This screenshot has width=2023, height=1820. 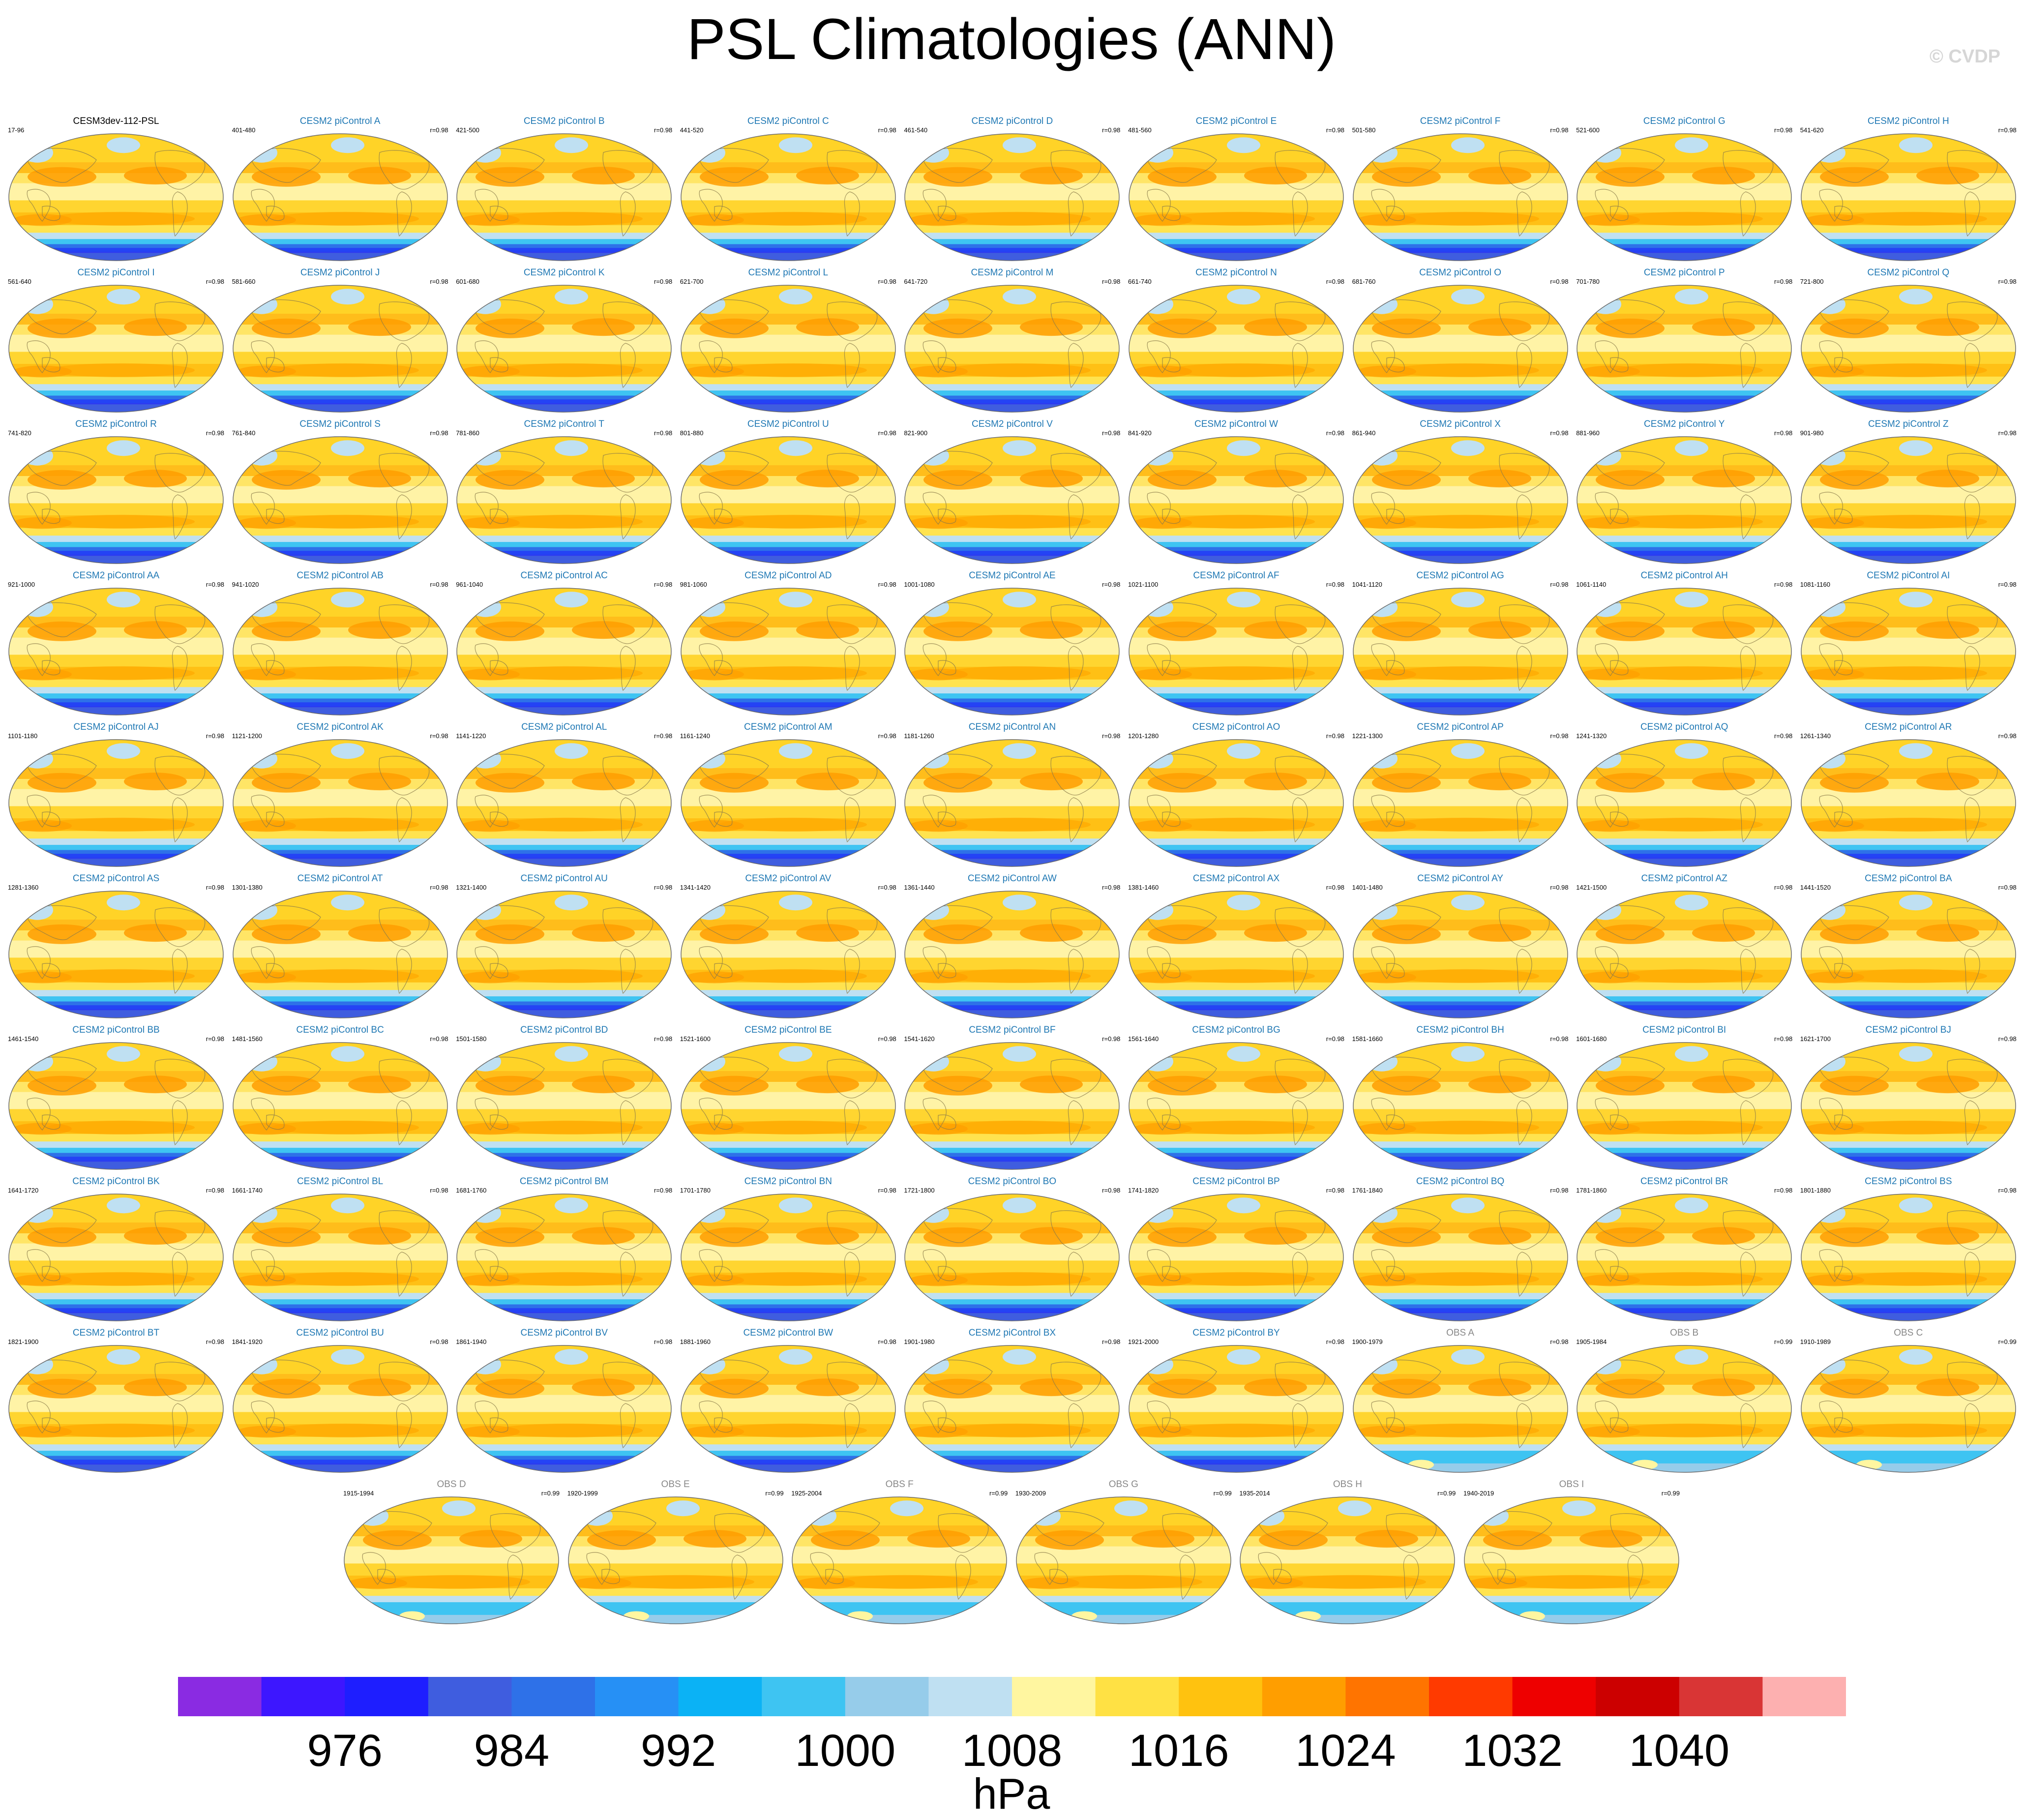 I want to click on panel-years: 17-96, so click(x=16, y=130).